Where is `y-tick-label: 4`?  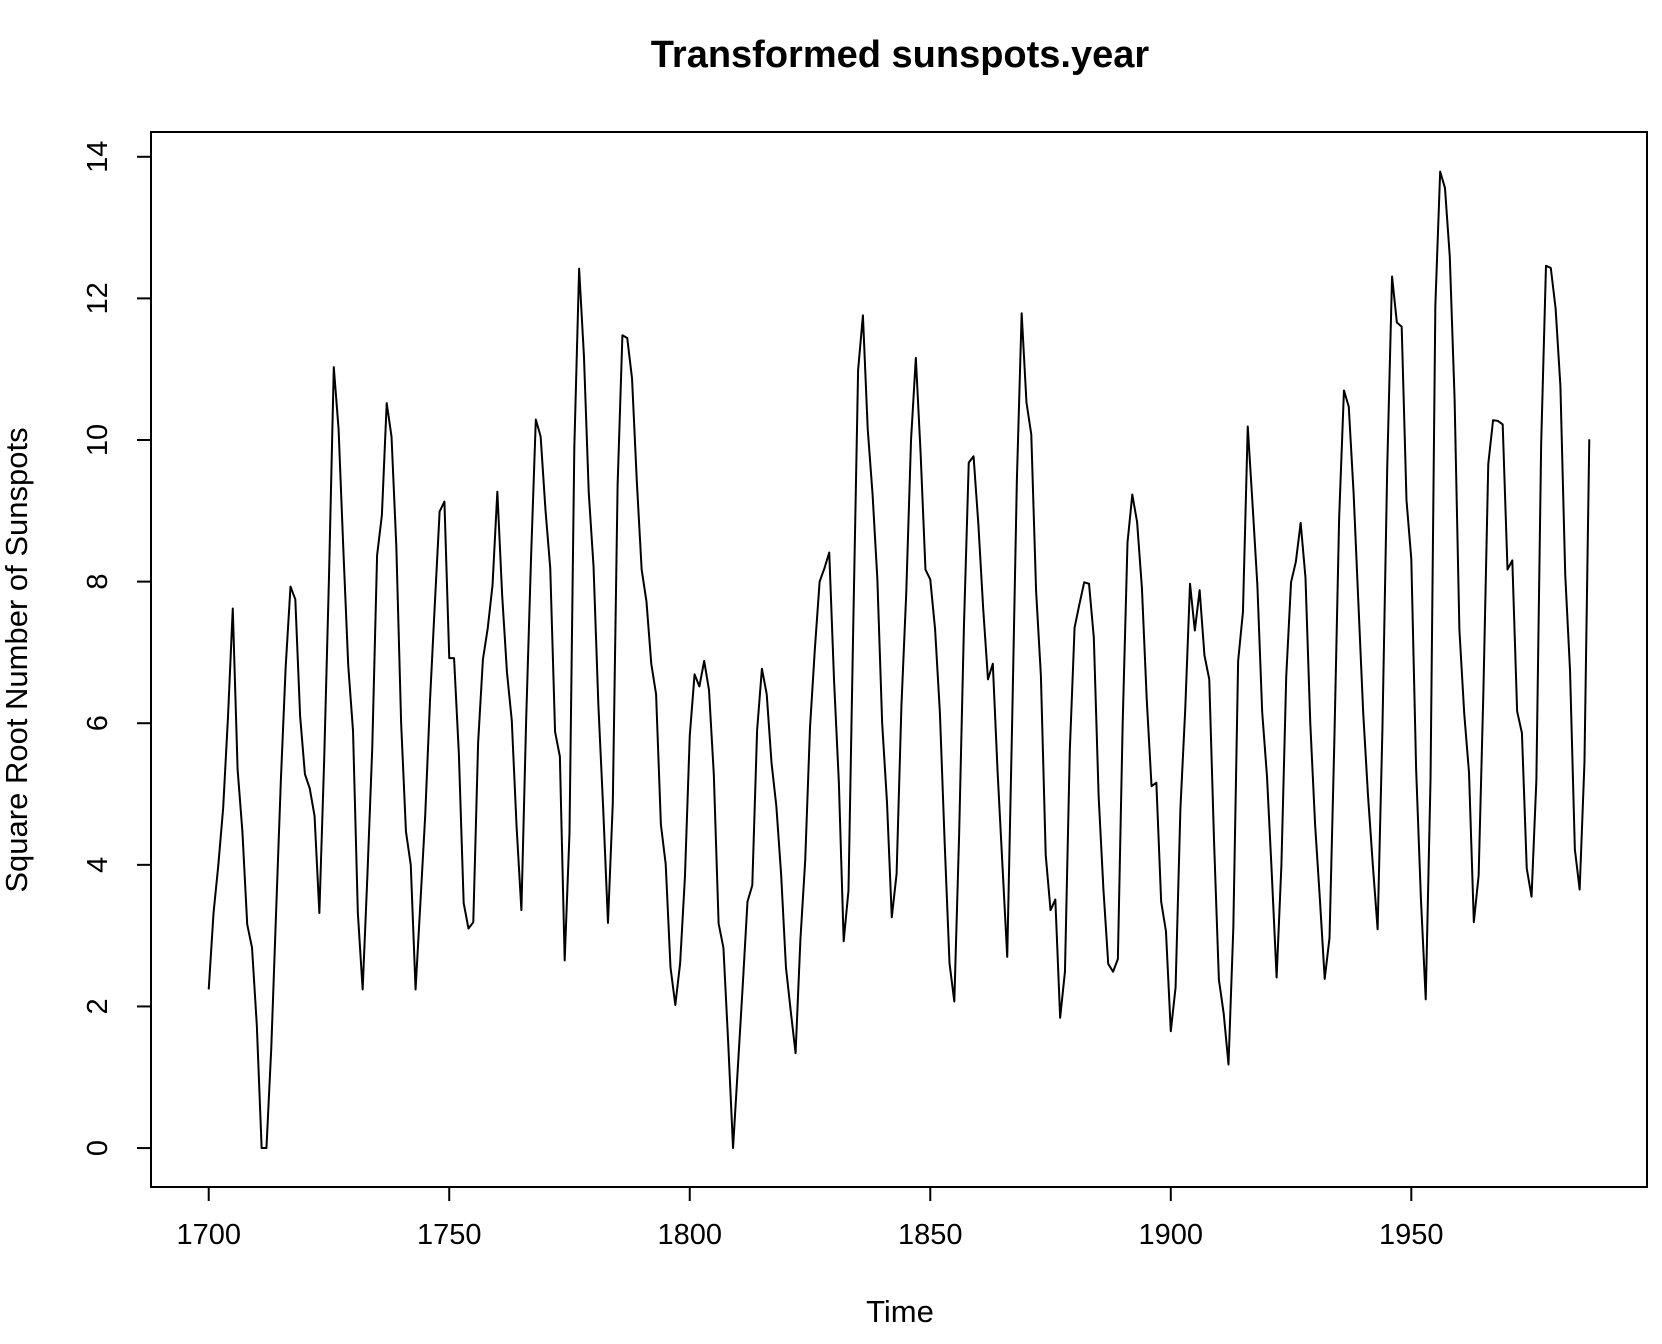 y-tick-label: 4 is located at coordinates (98, 865).